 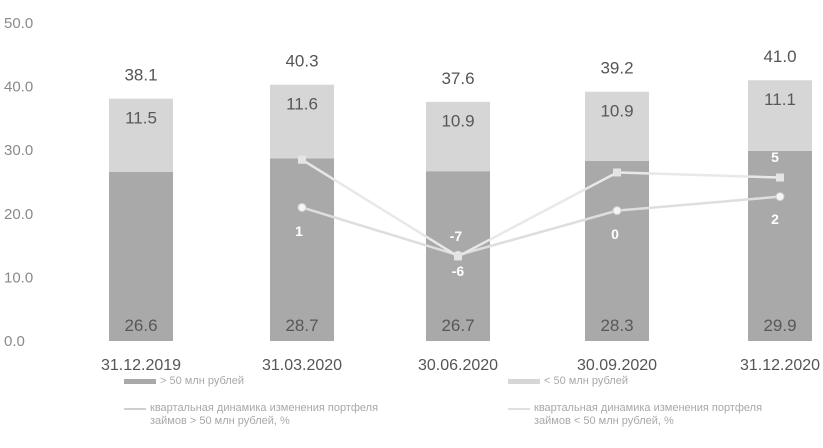 What do you see at coordinates (14, 341) in the screenshot?
I see `y-tick-label: 0.0` at bounding box center [14, 341].